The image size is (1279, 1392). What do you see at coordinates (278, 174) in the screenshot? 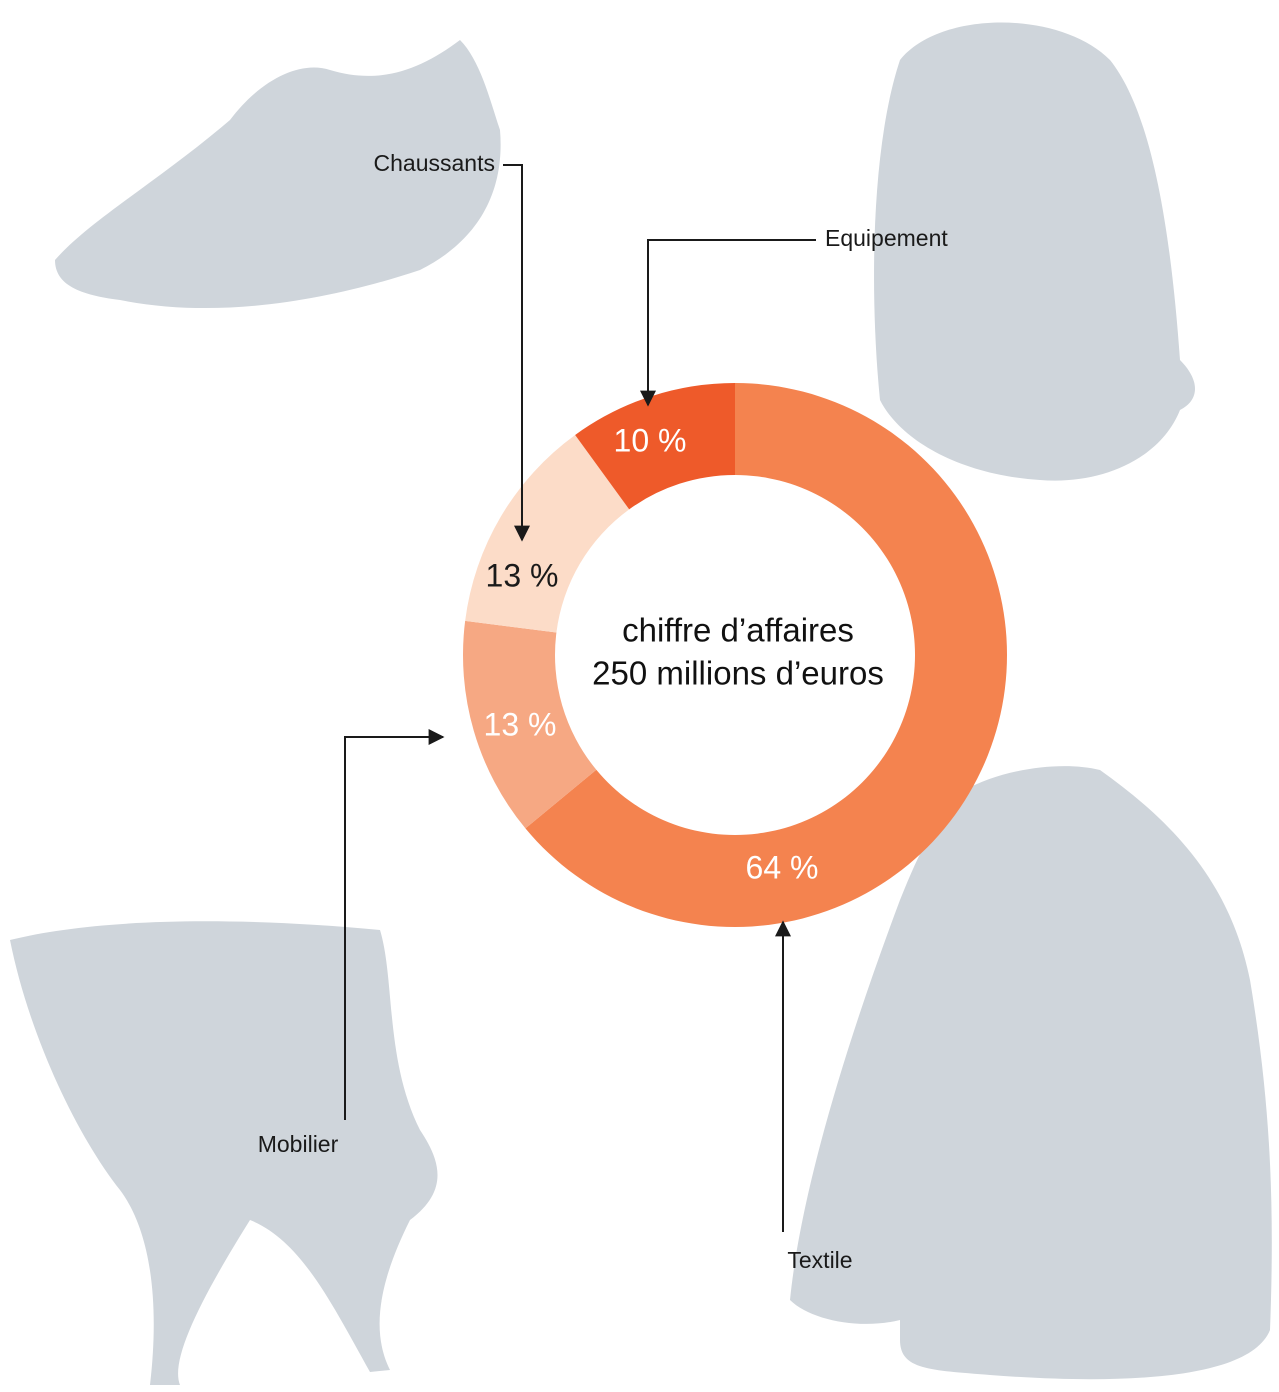
I see `shoe-illustration` at bounding box center [278, 174].